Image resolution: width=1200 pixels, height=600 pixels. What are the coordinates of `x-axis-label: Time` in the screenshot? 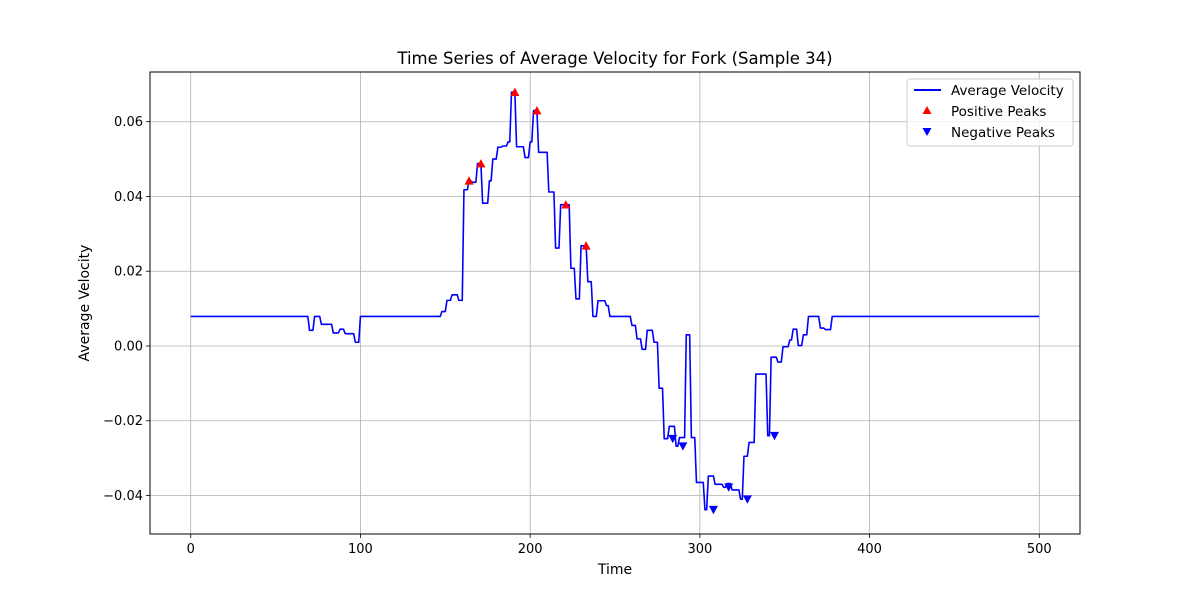 It's located at (614, 570).